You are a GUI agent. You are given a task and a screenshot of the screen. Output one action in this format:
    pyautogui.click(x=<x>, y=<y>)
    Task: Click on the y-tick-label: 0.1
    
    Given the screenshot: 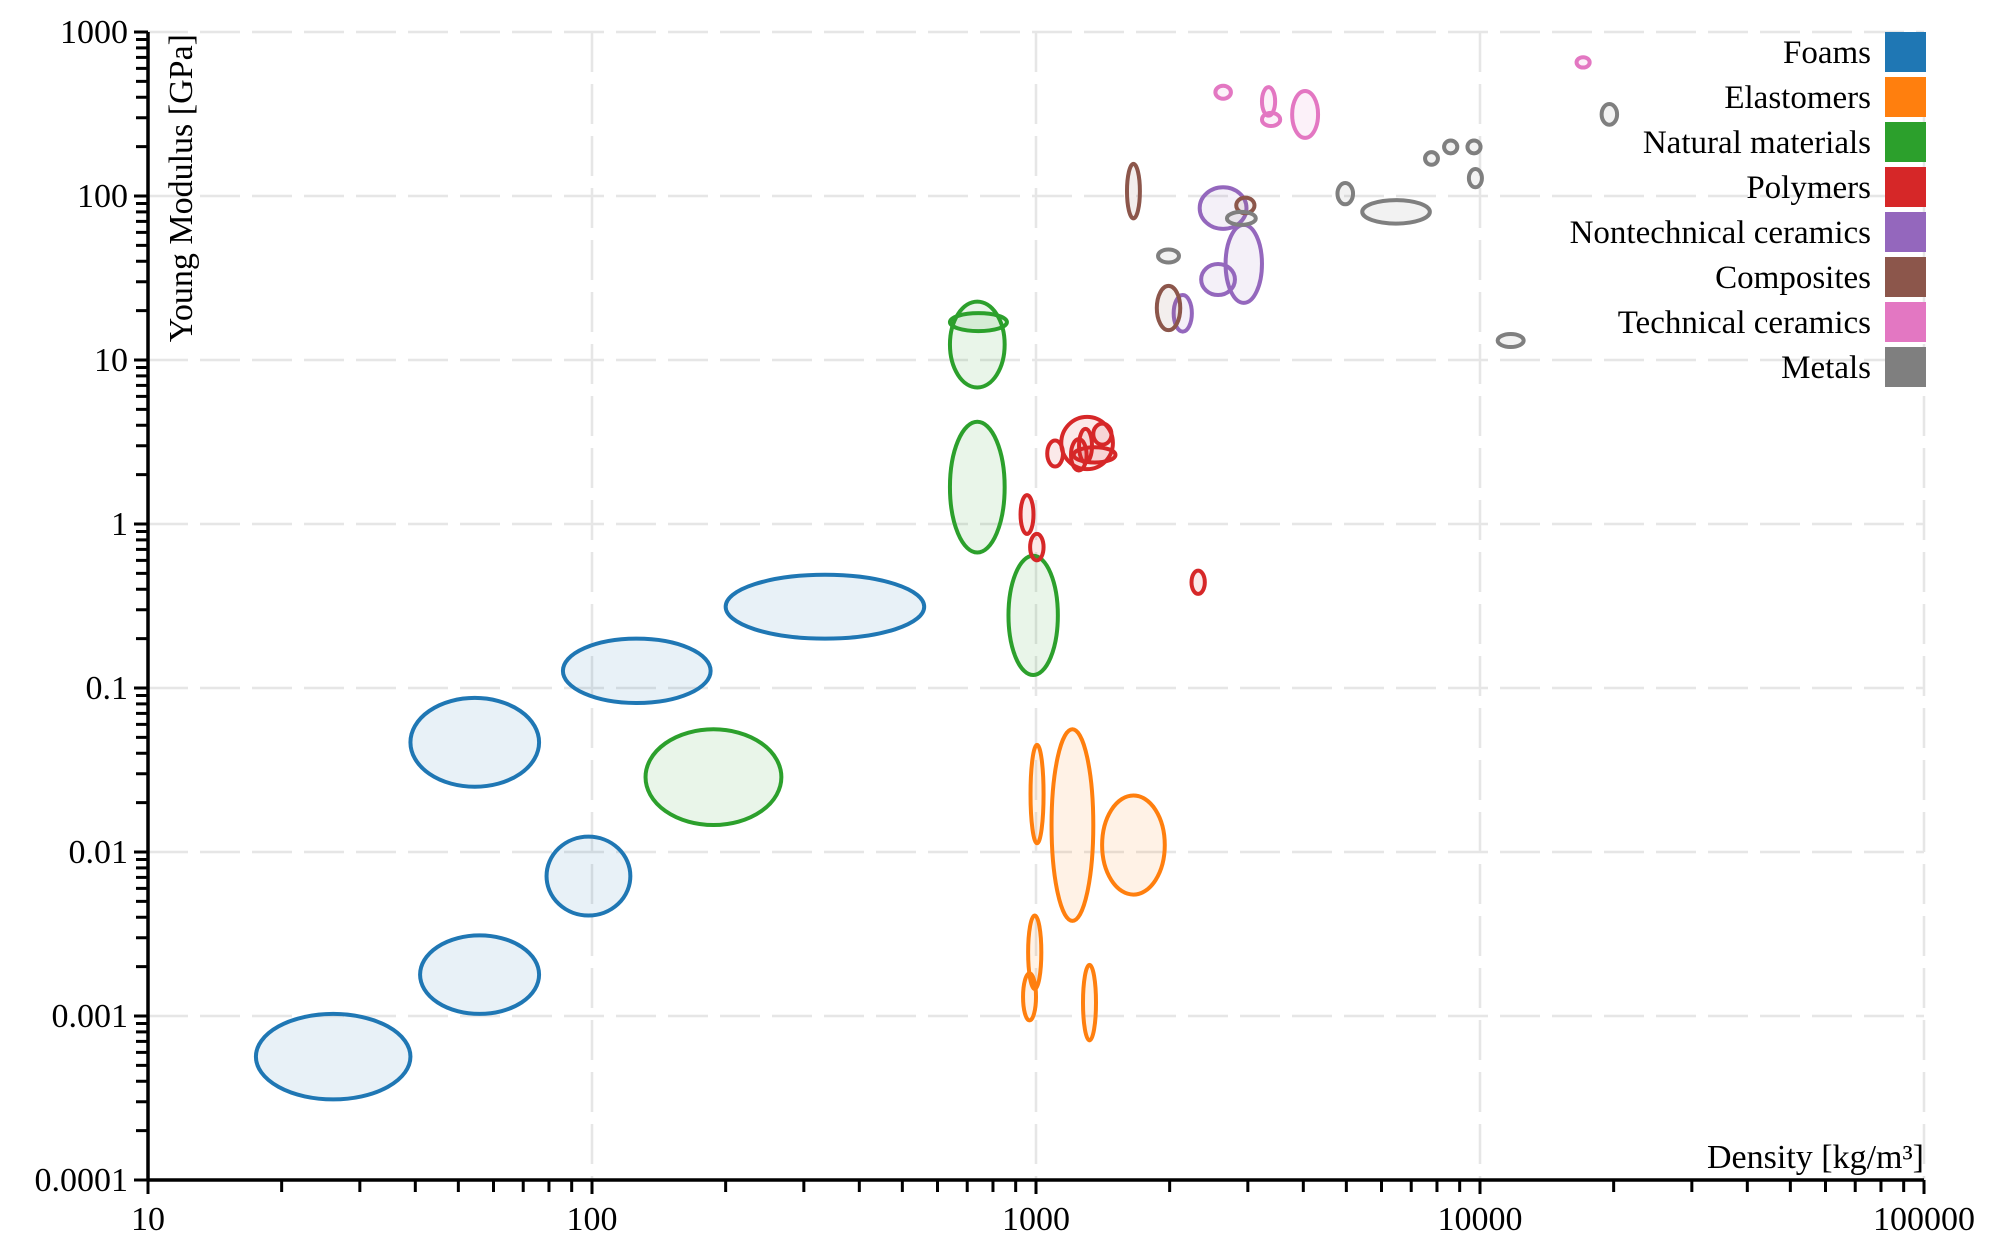 What is the action you would take?
    pyautogui.click(x=107, y=688)
    